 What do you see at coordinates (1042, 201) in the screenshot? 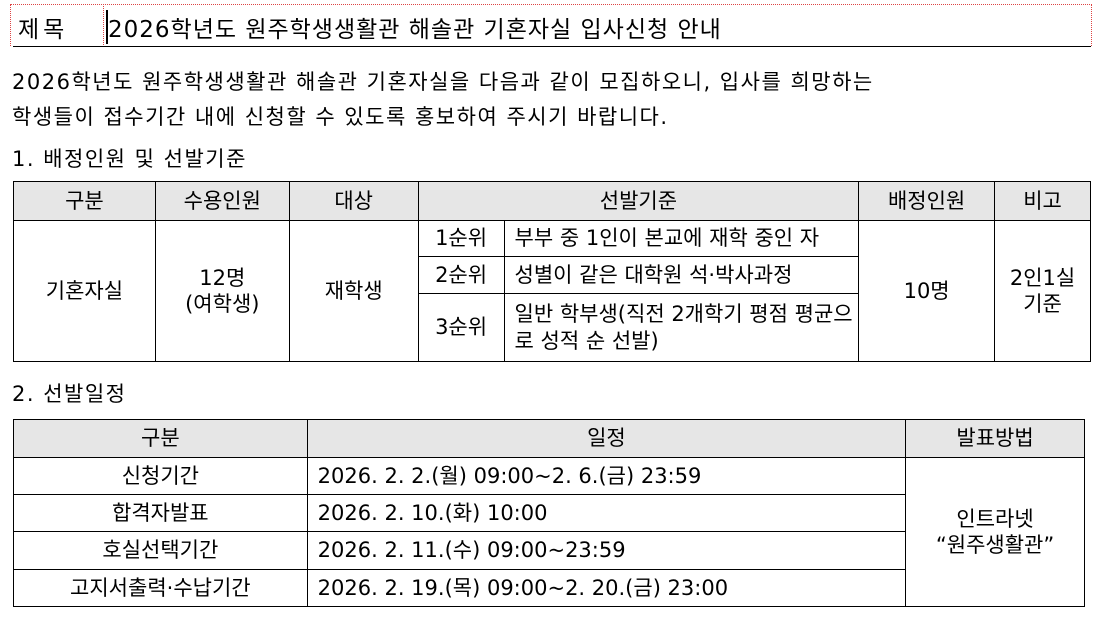
I see `header-note: 비고` at bounding box center [1042, 201].